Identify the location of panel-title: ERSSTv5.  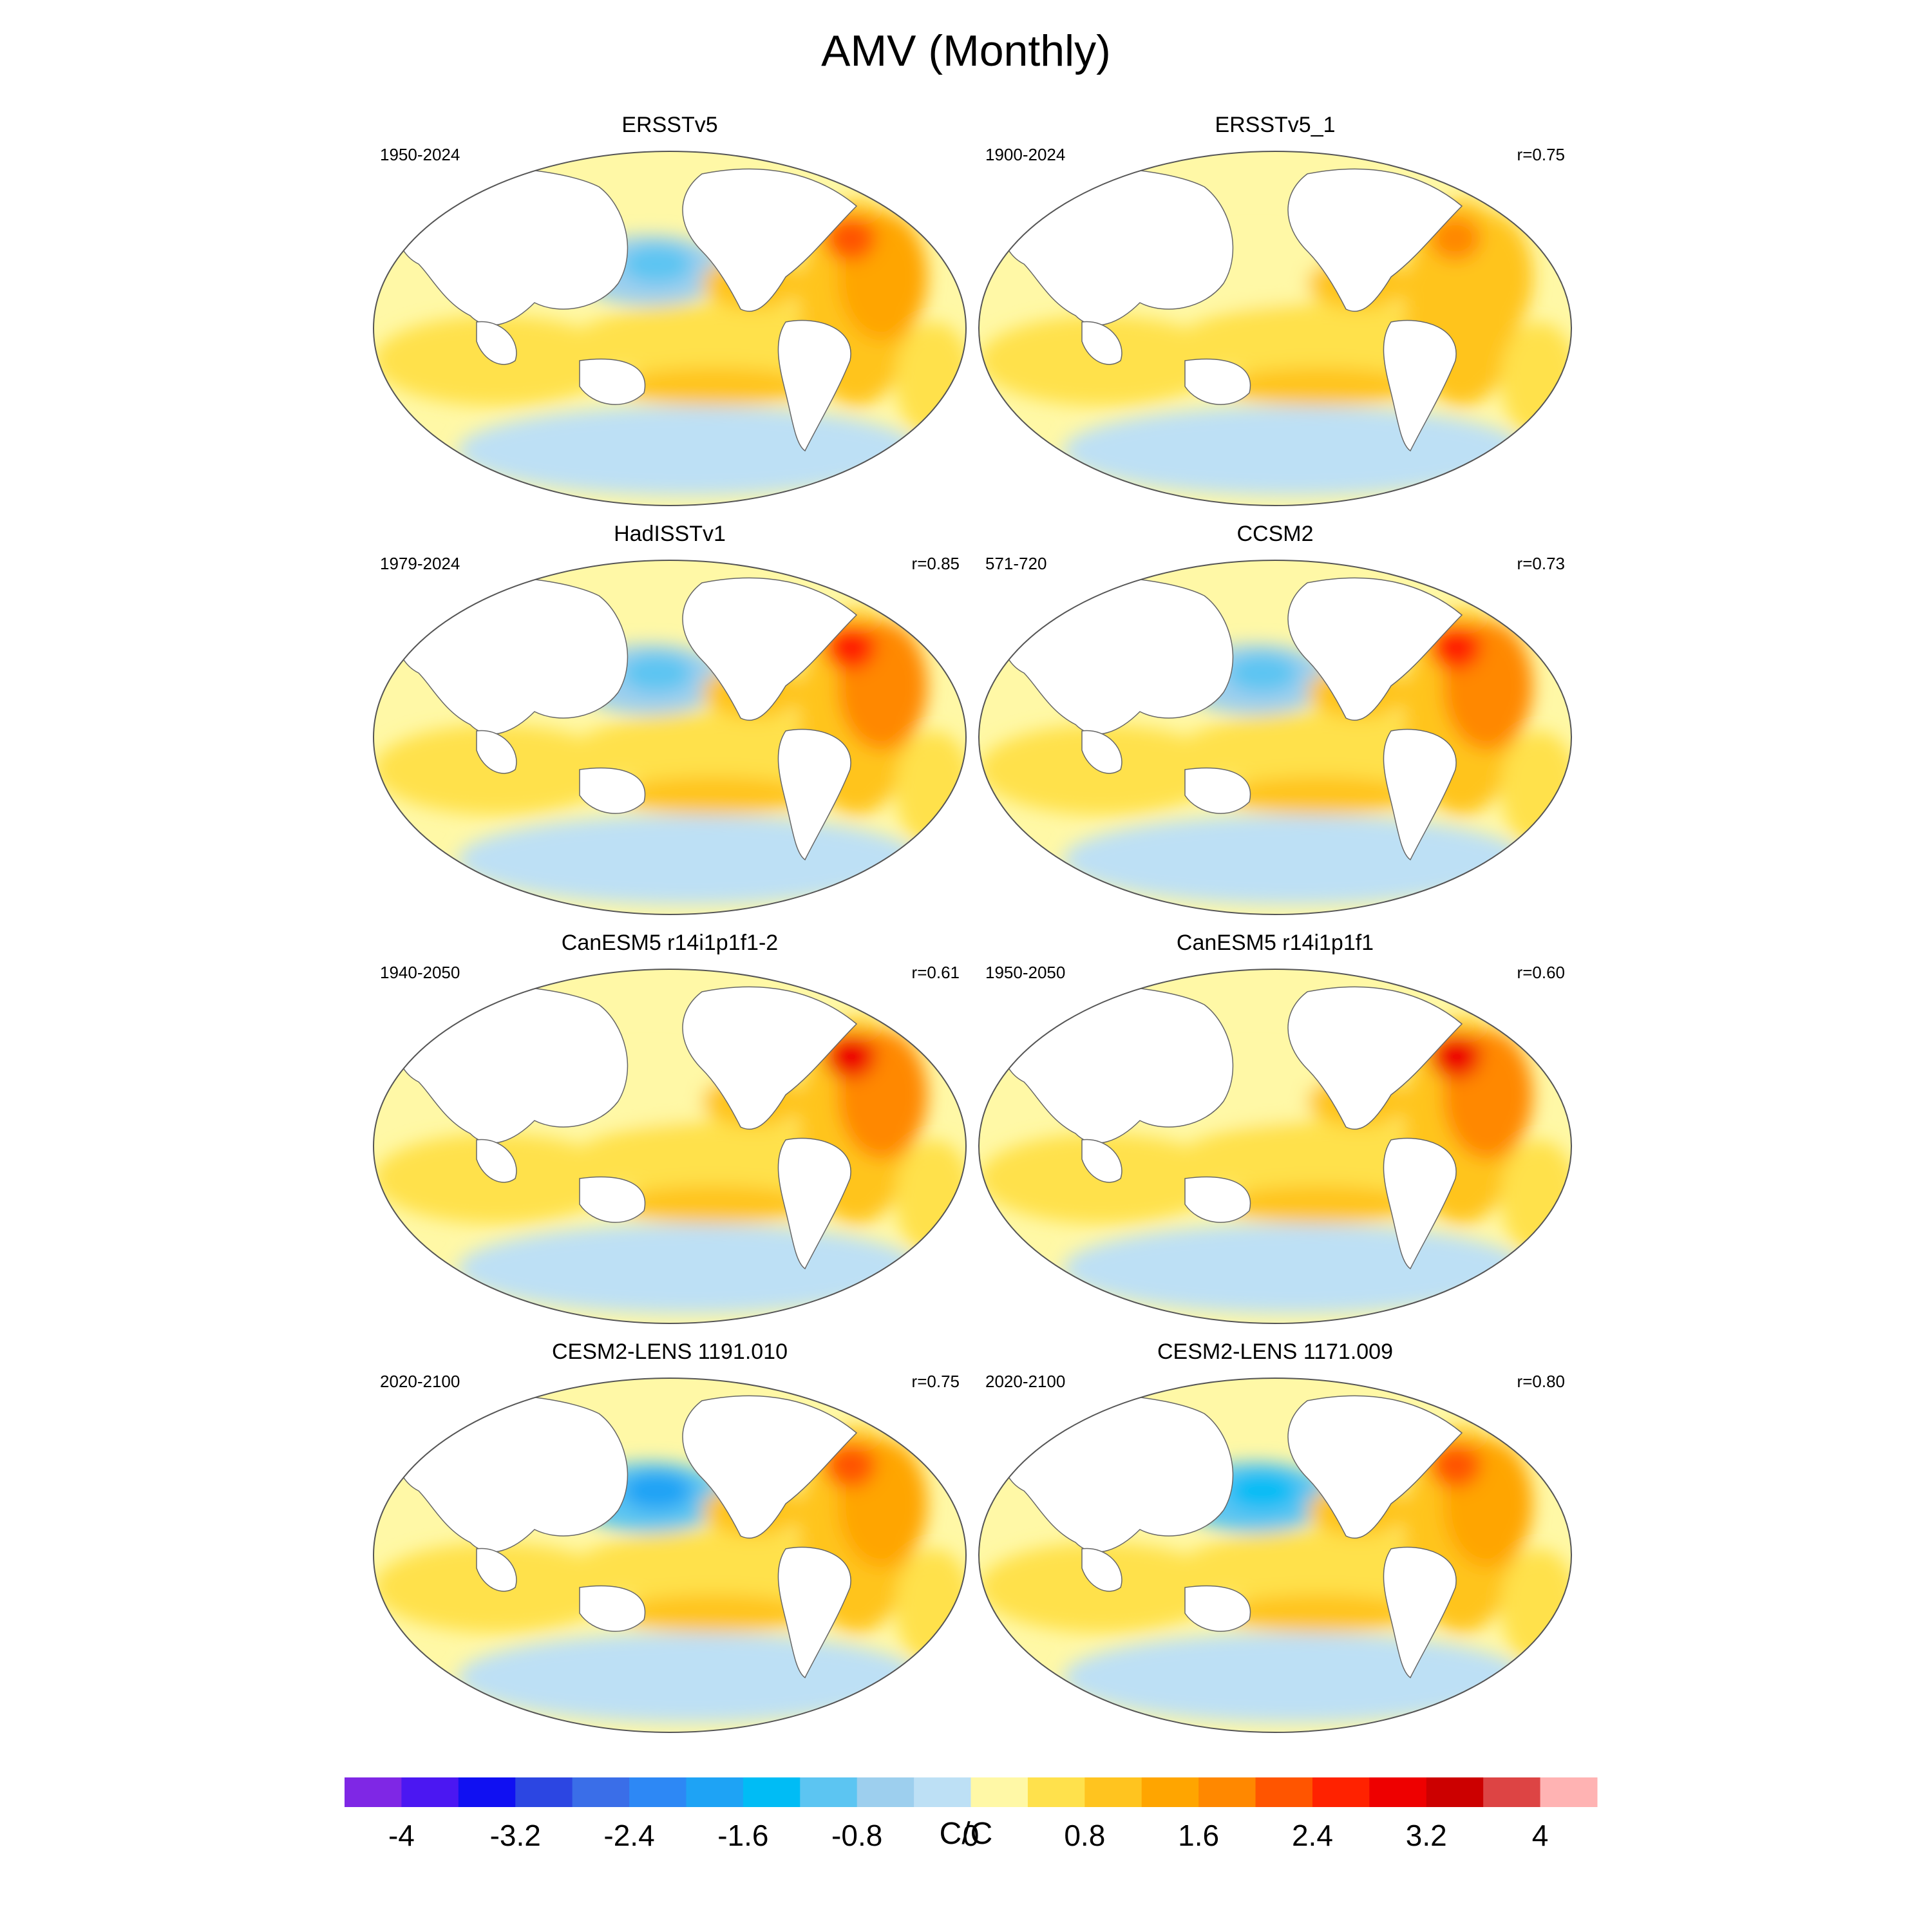
(669, 125).